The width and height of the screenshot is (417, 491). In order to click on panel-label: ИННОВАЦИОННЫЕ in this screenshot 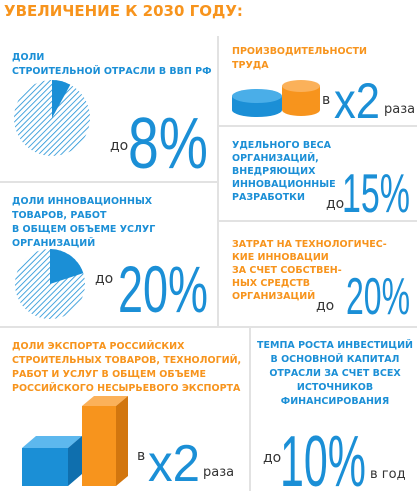, I will do `click(284, 184)`.